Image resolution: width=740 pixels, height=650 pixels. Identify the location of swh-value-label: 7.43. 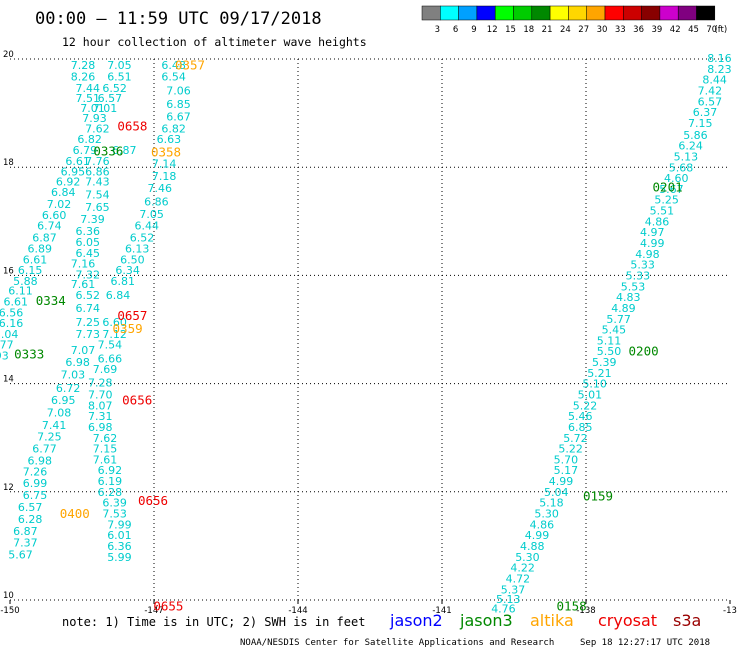
(97, 181).